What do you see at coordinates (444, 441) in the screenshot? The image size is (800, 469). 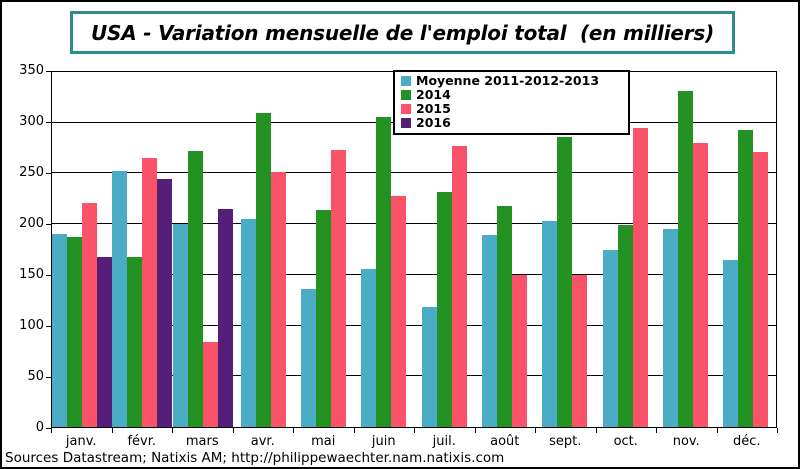 I see `x-axis-label-7: juil.` at bounding box center [444, 441].